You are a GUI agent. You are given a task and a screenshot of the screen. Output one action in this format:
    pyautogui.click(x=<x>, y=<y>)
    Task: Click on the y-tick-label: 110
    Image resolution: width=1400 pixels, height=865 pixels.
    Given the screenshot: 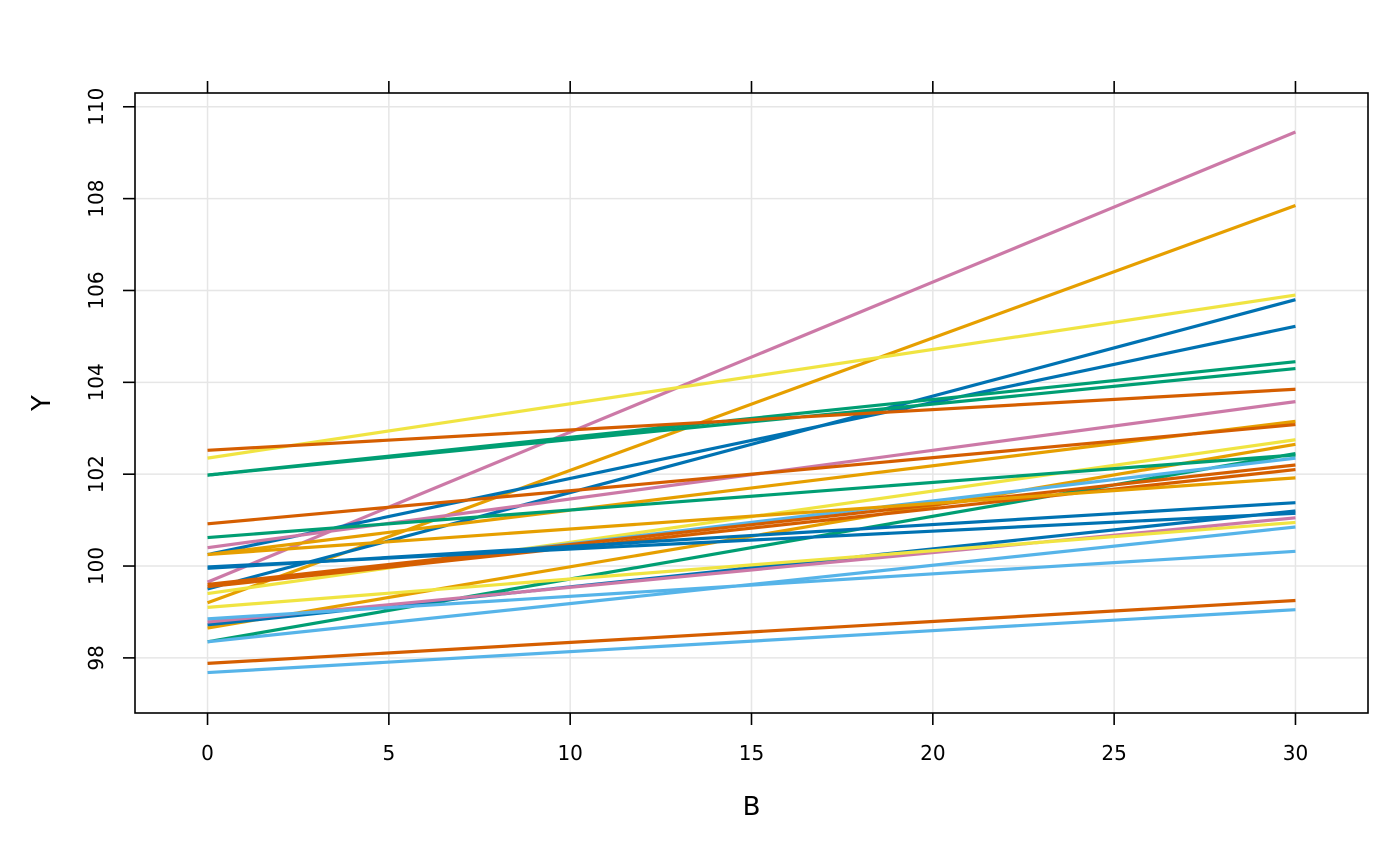 What is the action you would take?
    pyautogui.click(x=96, y=107)
    